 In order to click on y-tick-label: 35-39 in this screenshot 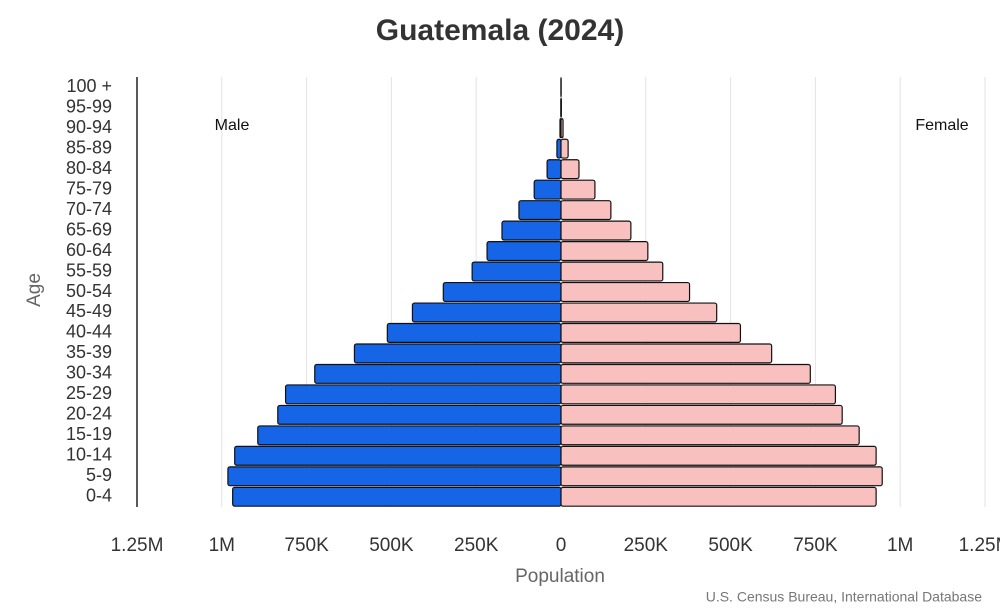, I will do `click(89, 352)`.